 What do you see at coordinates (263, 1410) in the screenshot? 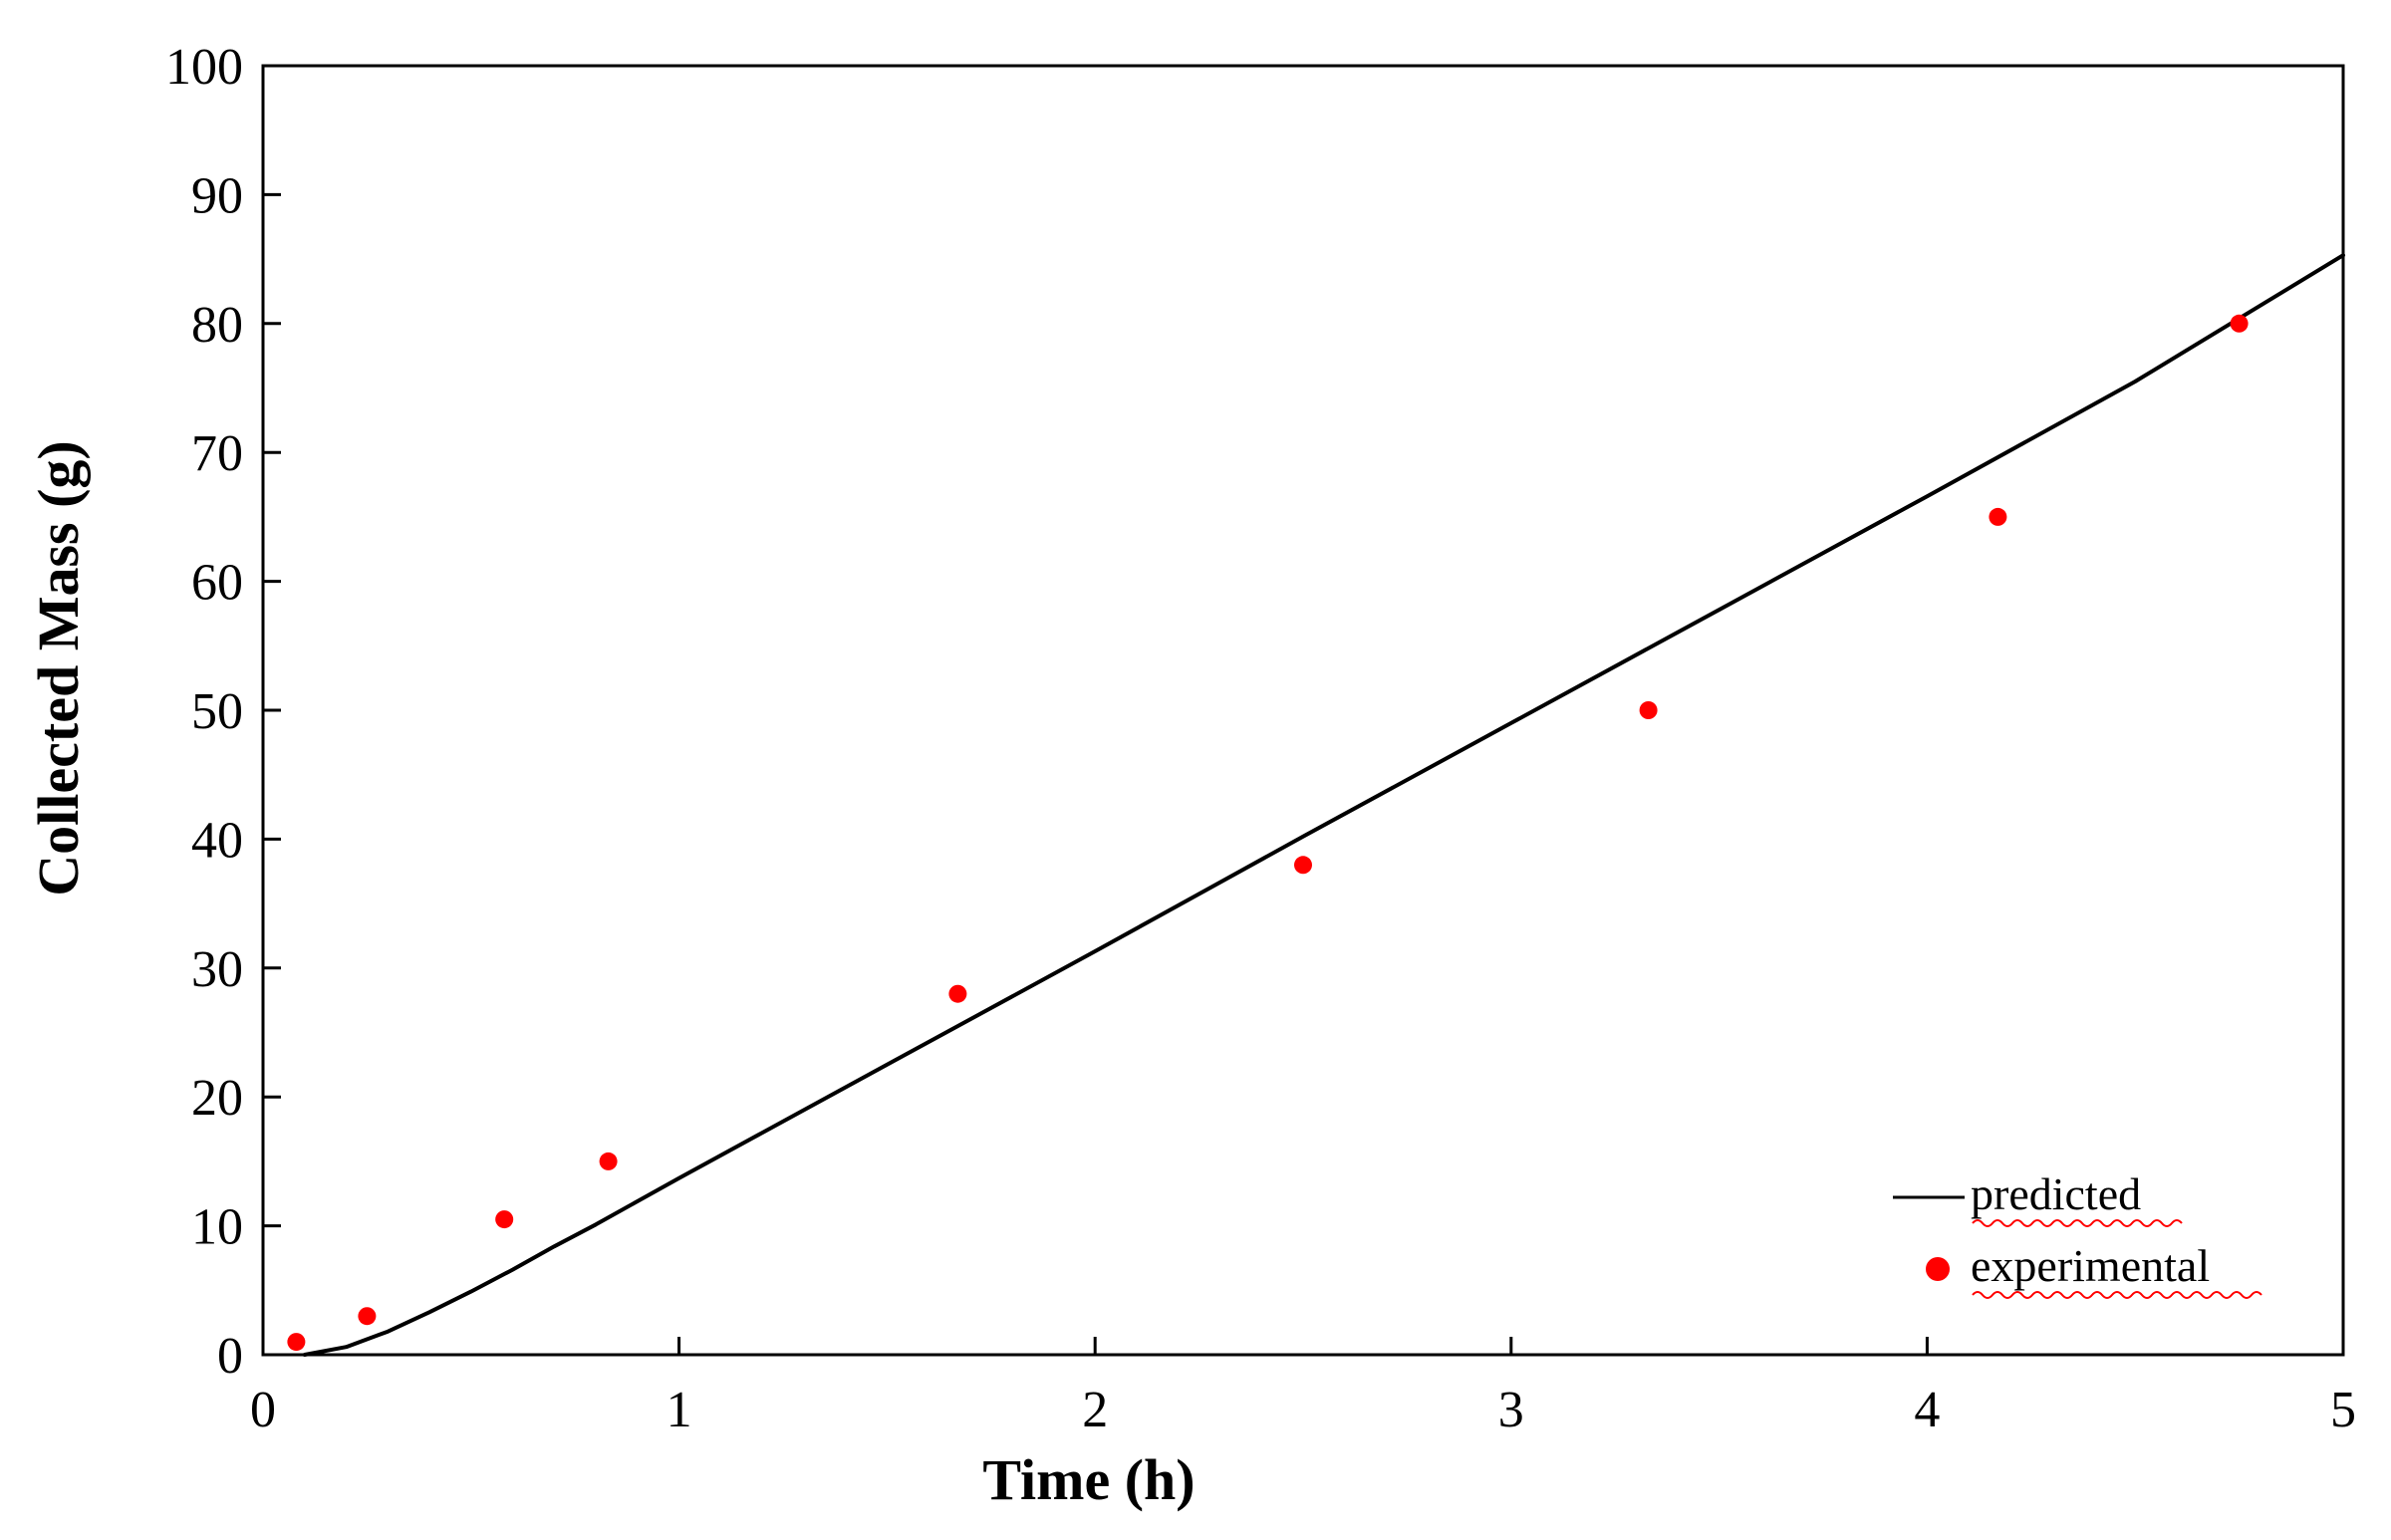
I see `x-tick-label: 0` at bounding box center [263, 1410].